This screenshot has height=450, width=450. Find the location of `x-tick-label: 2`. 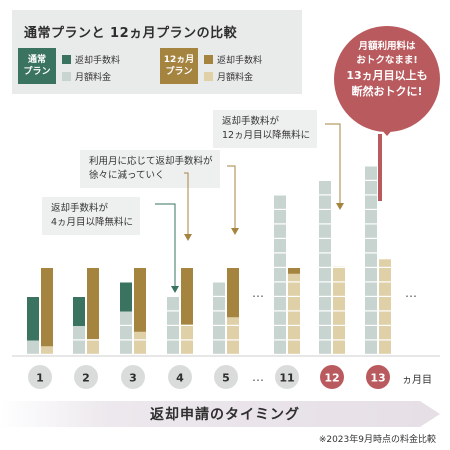

x-tick-label: 2 is located at coordinates (86, 378).